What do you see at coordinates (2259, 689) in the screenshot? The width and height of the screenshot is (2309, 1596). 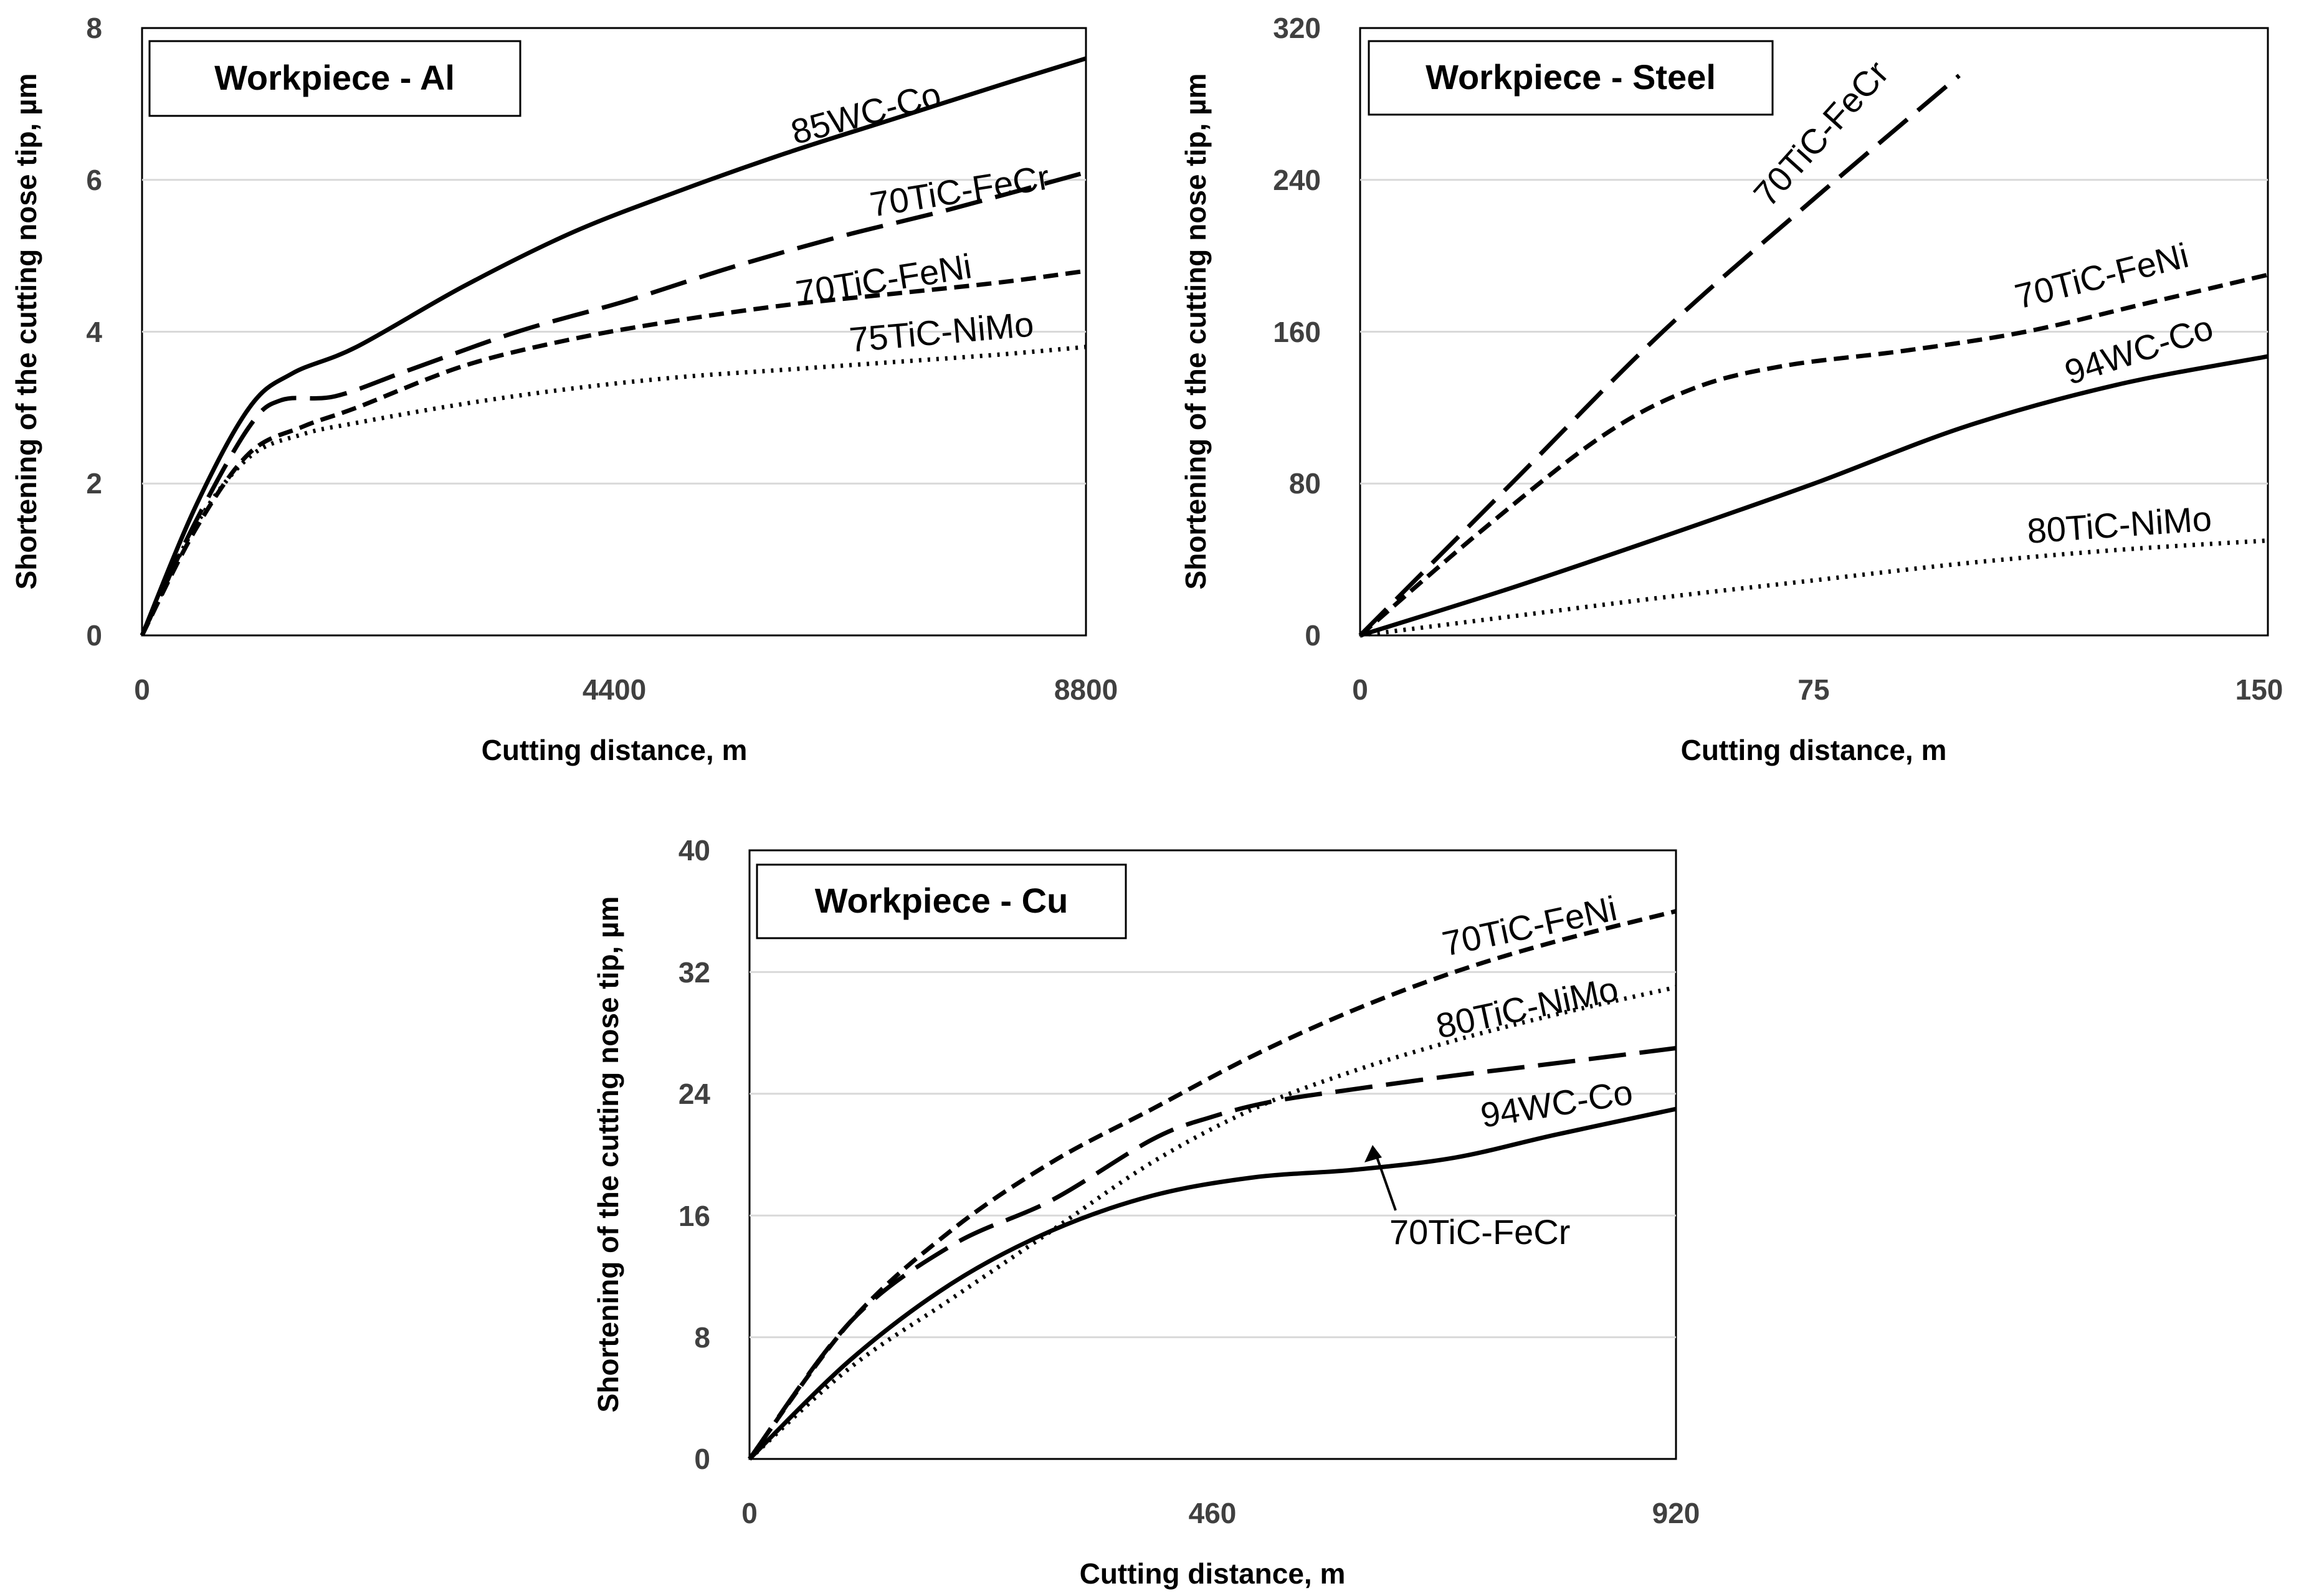 I see `x-tick-label: 150` at bounding box center [2259, 689].